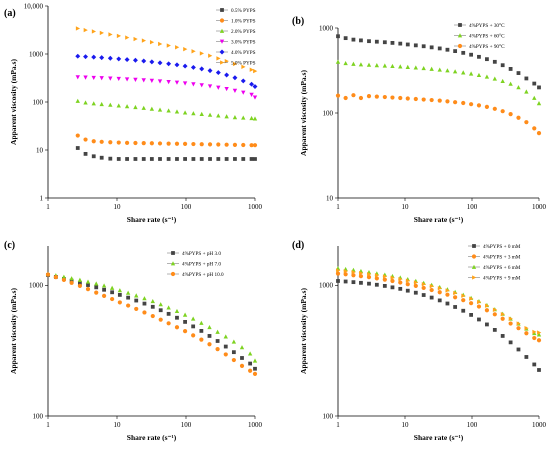  I want to click on x-tick-label: 10, so click(406, 207).